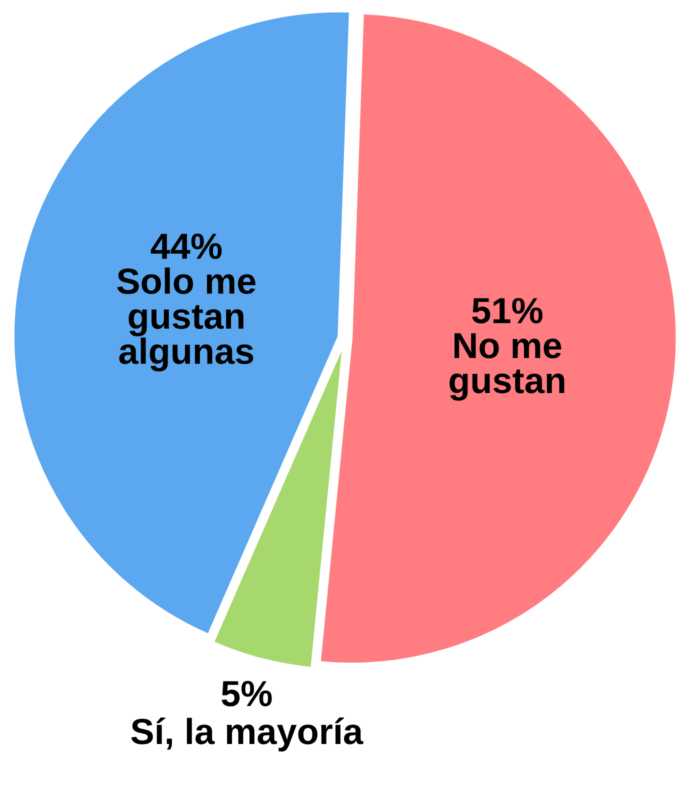 Image resolution: width=678 pixels, height=793 pixels. What do you see at coordinates (247, 735) in the screenshot?
I see `slice-label: Sí, la mayoría` at bounding box center [247, 735].